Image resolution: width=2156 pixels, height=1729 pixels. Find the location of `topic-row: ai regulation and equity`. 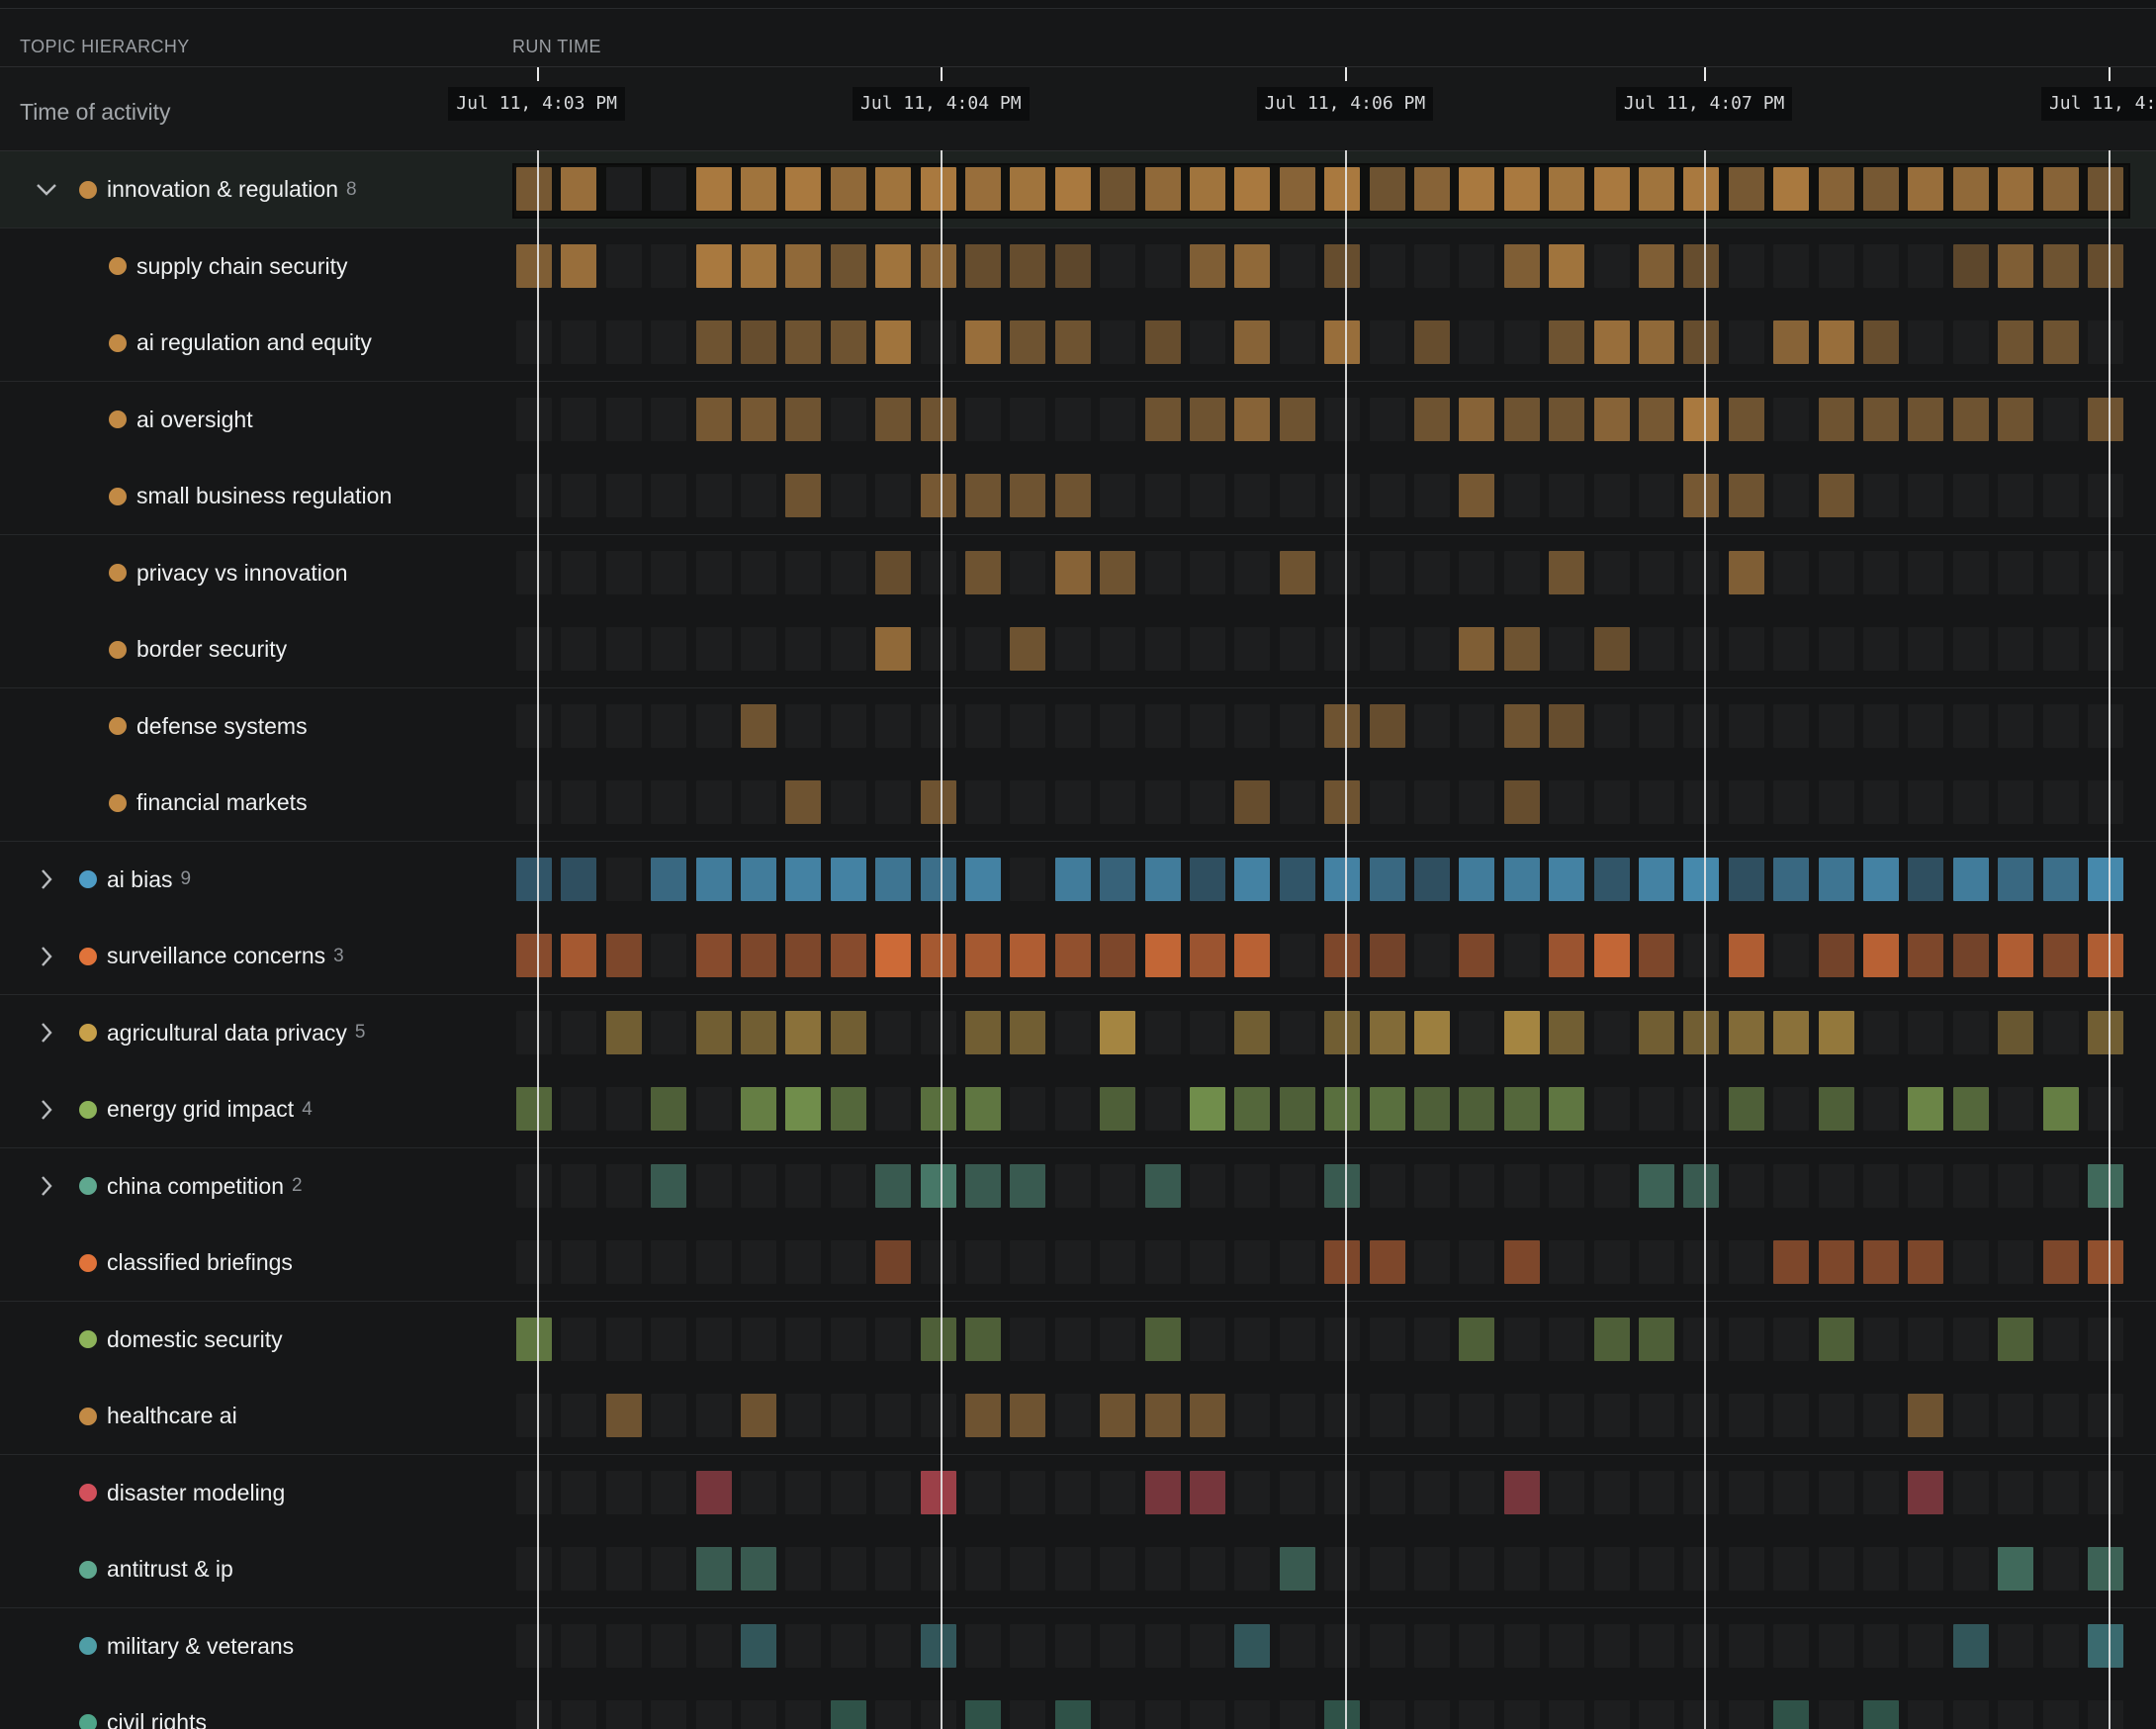

topic-row: ai regulation and equity is located at coordinates (1078, 343).